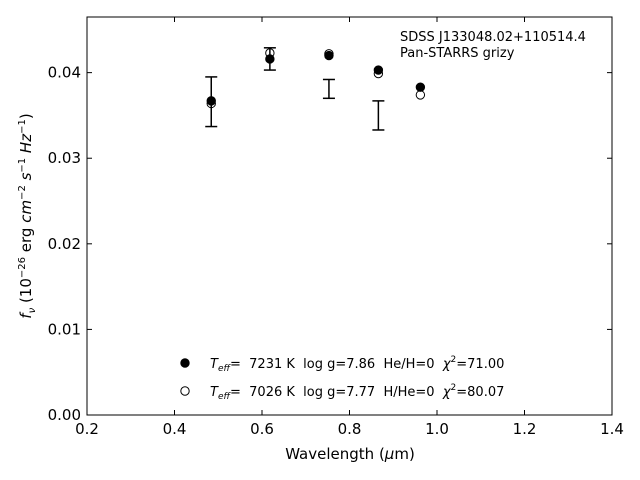 The height and width of the screenshot is (480, 640). What do you see at coordinates (493, 37) in the screenshot?
I see `annotation-object-name: SDSS J133048.02+110514.4` at bounding box center [493, 37].